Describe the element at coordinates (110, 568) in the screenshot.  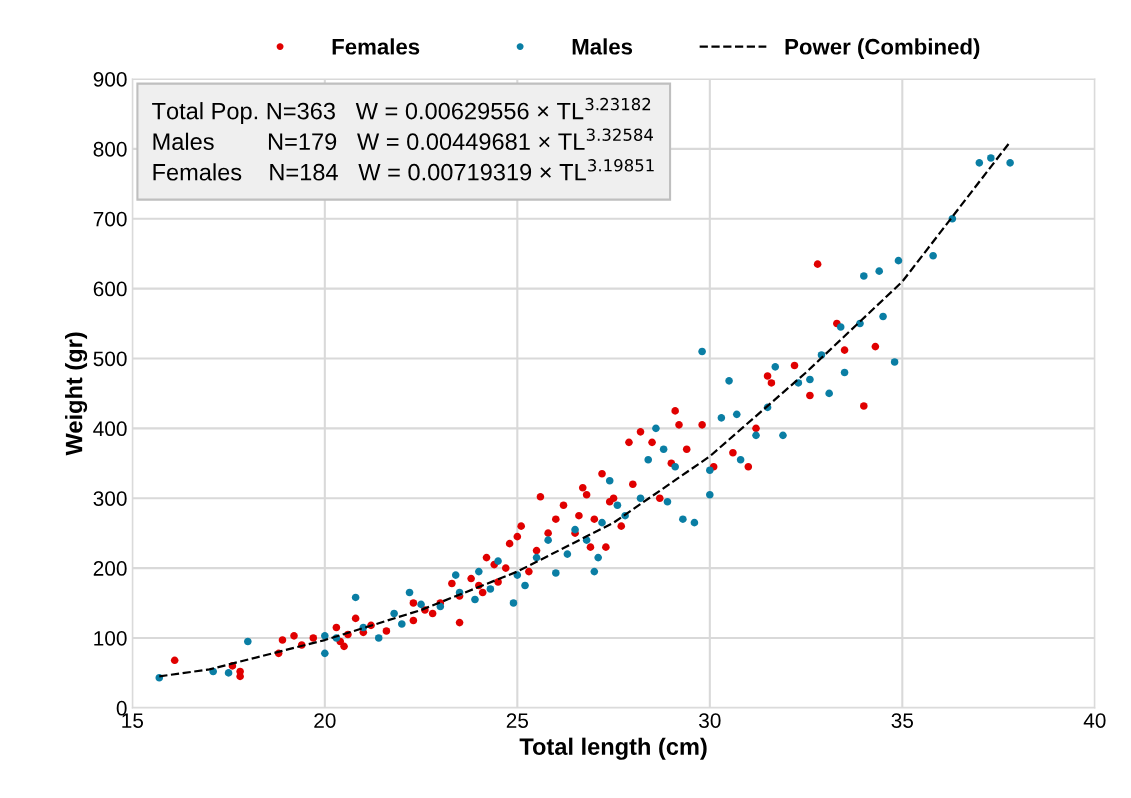
I see `y-tick-label: 200` at that location.